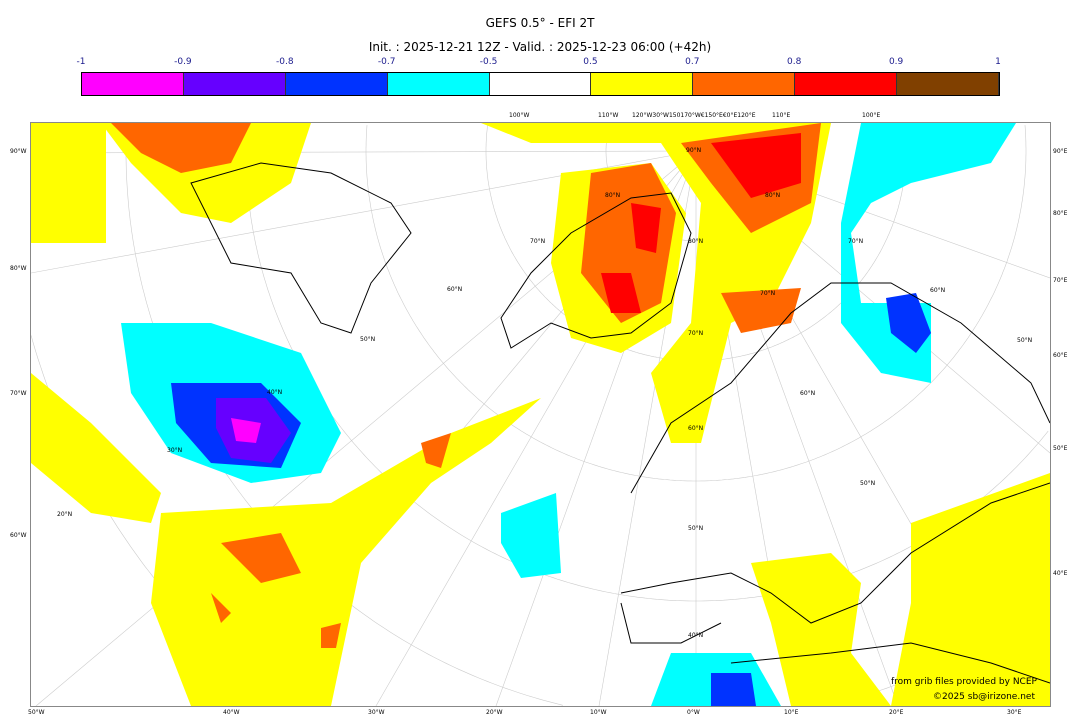  Describe the element at coordinates (1060, 573) in the screenshot. I see `axis-label: 40°E` at that location.